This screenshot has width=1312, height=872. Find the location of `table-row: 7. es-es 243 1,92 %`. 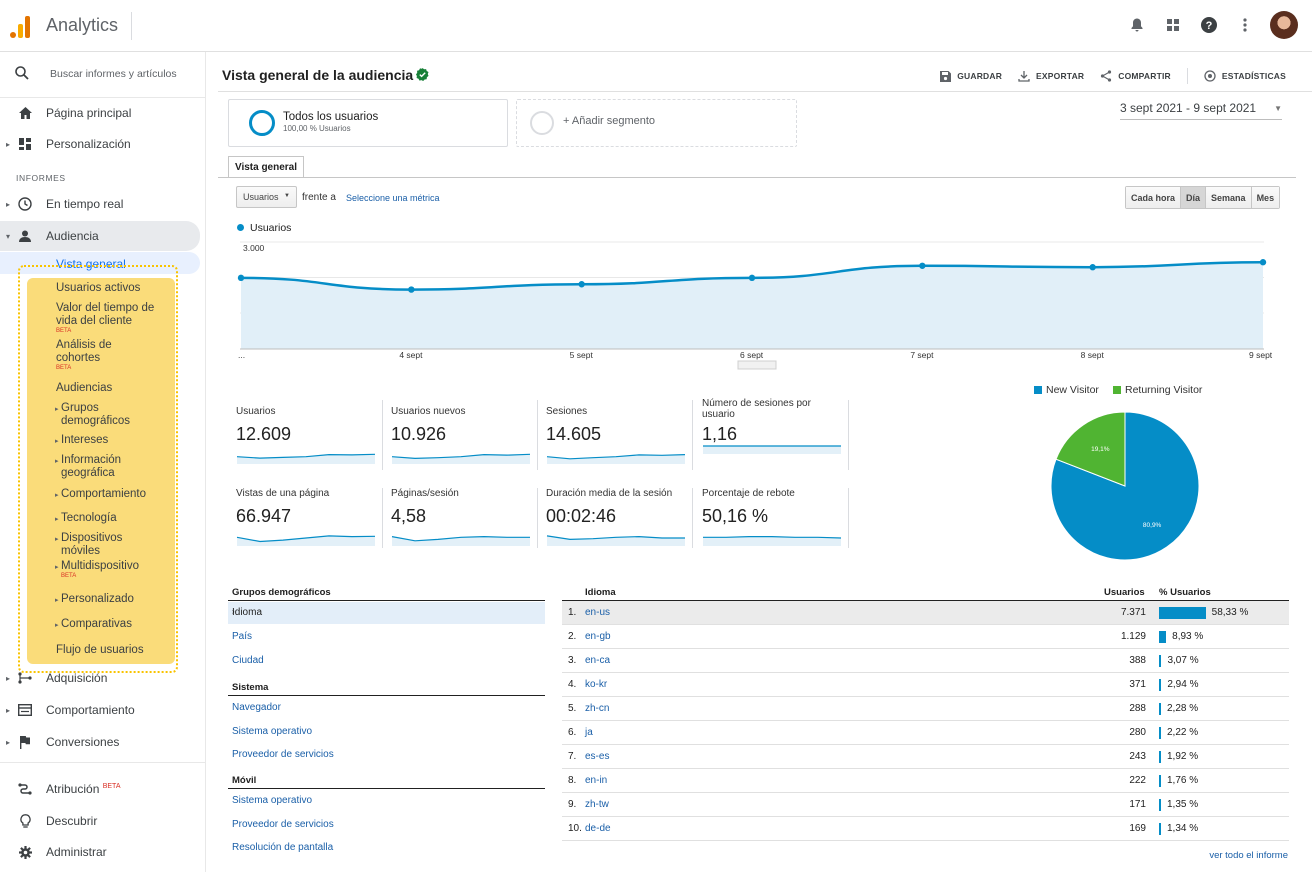

table-row: 7. es-es 243 1,92 % is located at coordinates (925, 757).